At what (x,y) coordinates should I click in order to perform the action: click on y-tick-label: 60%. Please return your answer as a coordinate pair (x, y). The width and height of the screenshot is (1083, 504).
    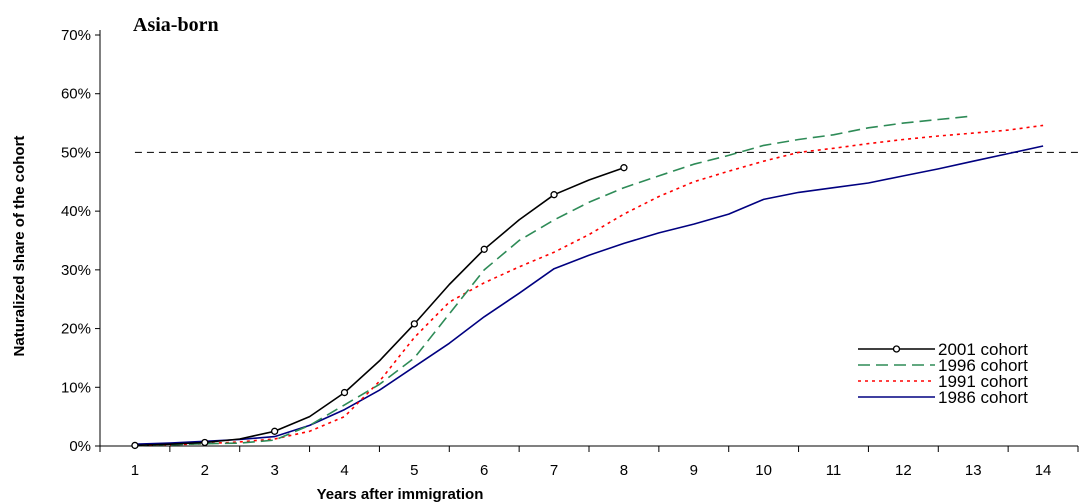
    Looking at the image, I should click on (76, 94).